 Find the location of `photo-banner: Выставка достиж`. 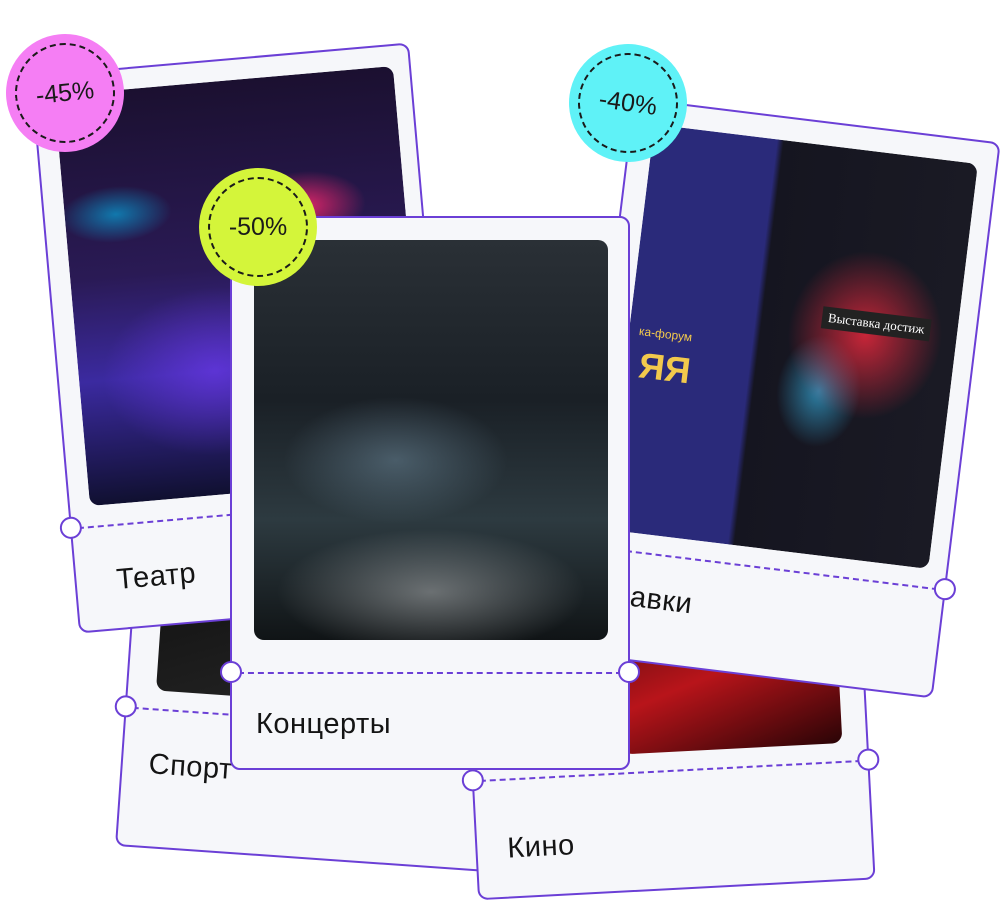

photo-banner: Выставка достиж is located at coordinates (876, 324).